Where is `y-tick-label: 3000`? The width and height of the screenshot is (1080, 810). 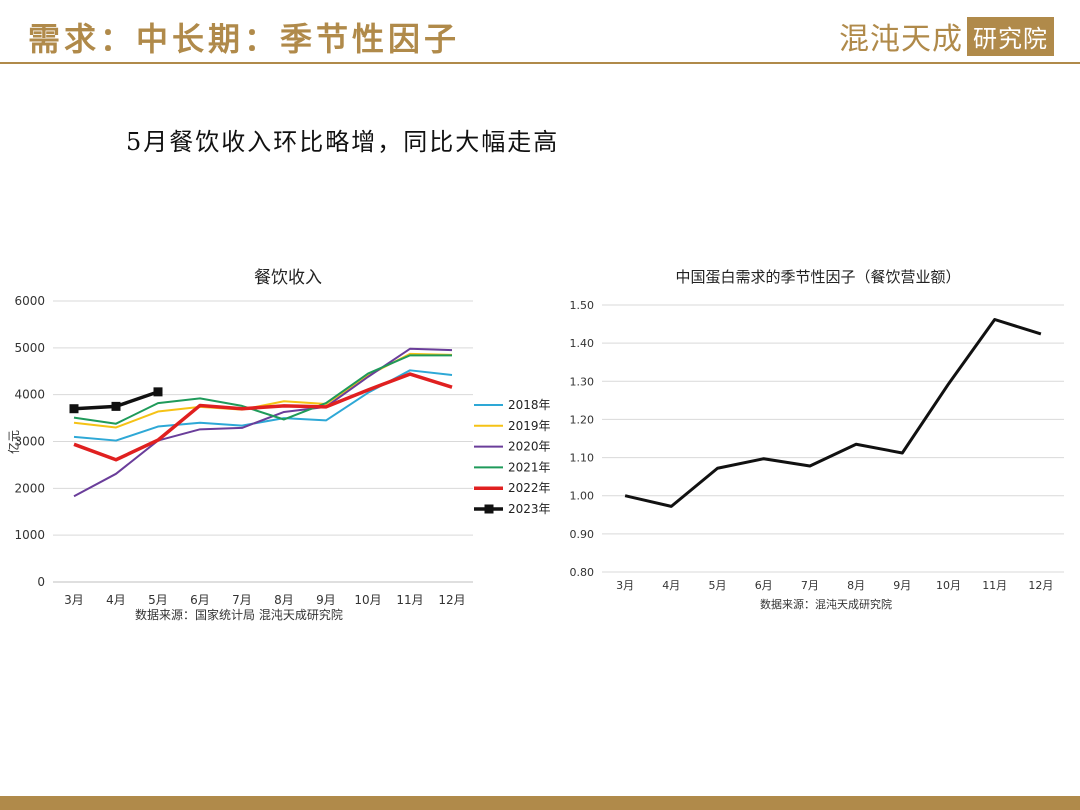 y-tick-label: 3000 is located at coordinates (29, 442).